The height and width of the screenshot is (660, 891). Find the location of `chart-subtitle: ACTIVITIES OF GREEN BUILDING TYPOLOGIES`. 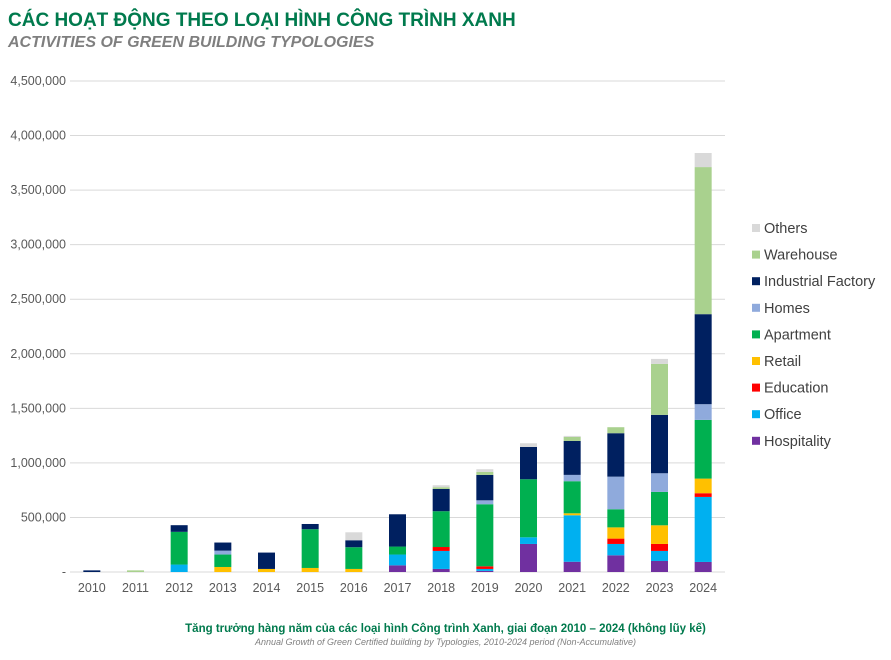

chart-subtitle: ACTIVITIES OF GREEN BUILDING TYPOLOGIES is located at coordinates (191, 42).